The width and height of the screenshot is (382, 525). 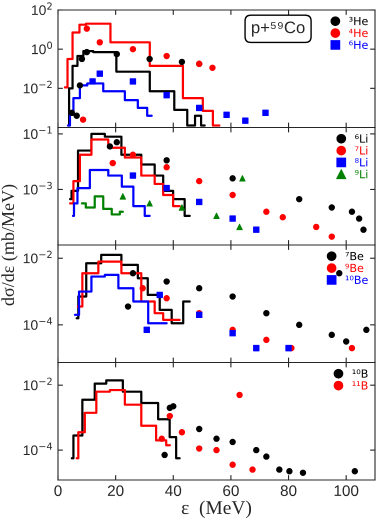 What do you see at coordinates (217, 509) in the screenshot?
I see `x-axis-title: ε (MeV)` at bounding box center [217, 509].